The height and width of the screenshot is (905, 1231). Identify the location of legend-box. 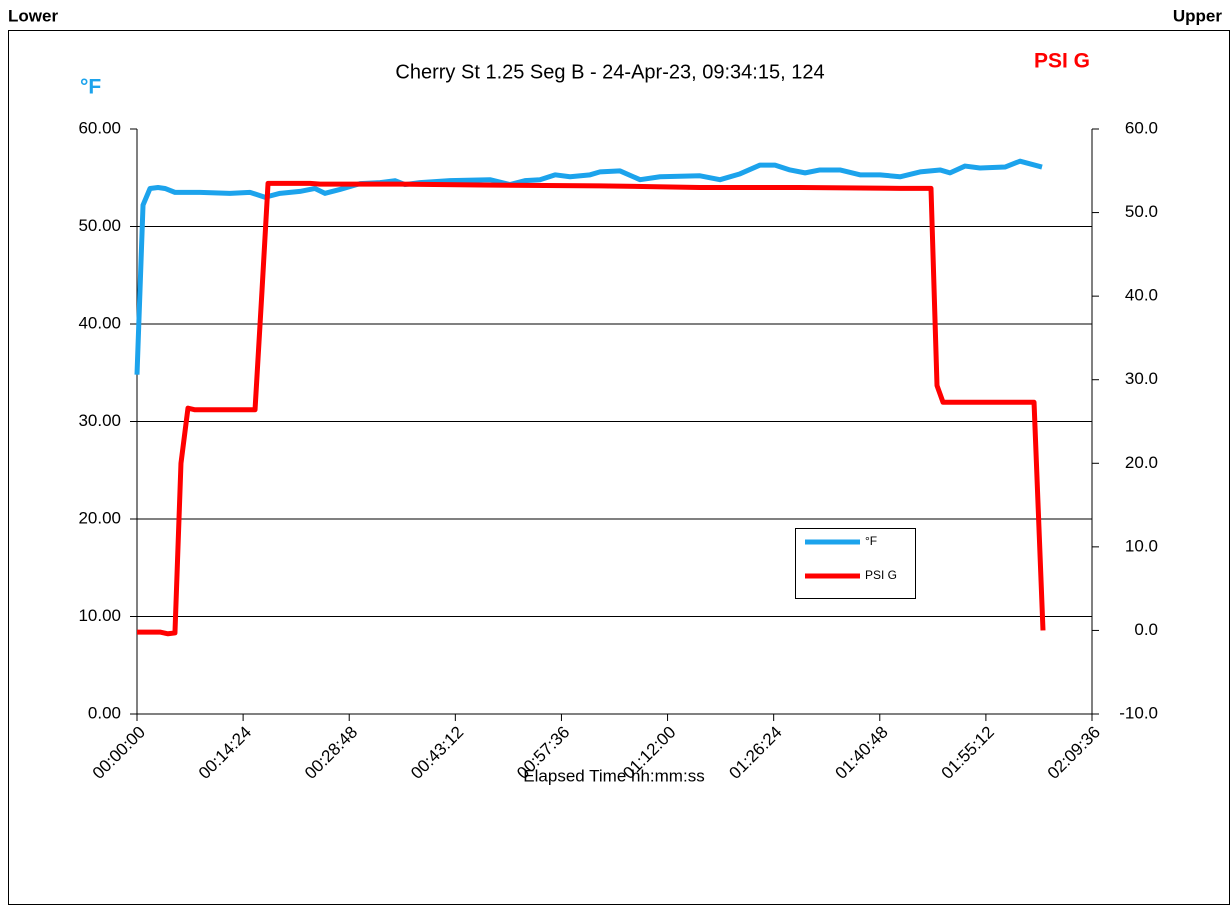
(855, 563).